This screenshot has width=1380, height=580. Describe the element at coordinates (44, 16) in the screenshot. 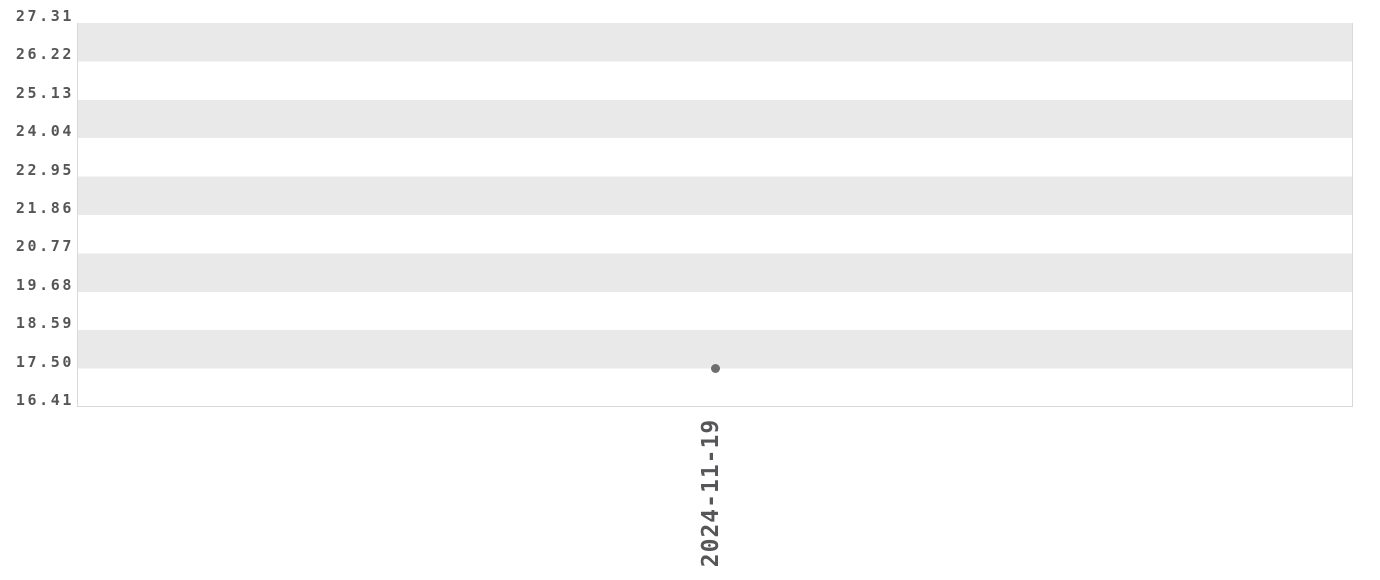

I see `y-axis-tick-label: 27.31` at that location.